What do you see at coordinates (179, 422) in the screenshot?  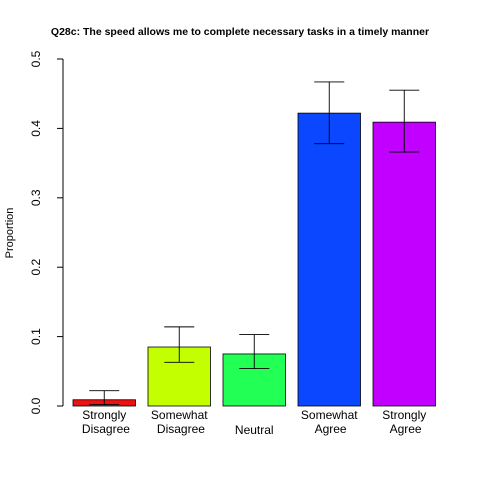 I see `category-label: Somewhat Disagree` at bounding box center [179, 422].